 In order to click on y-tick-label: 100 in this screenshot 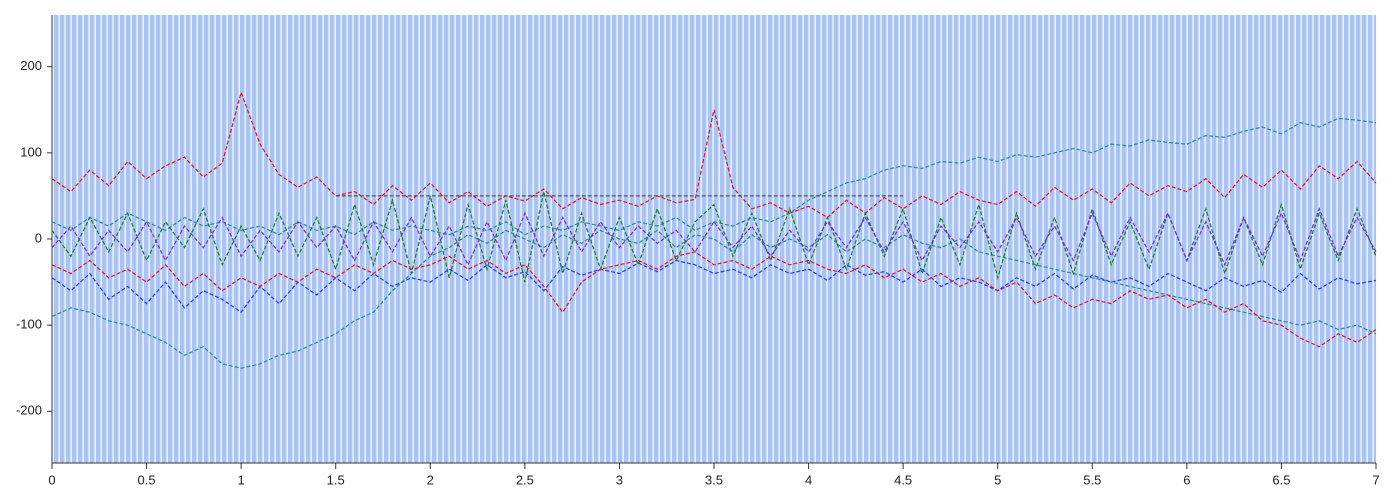, I will do `click(31, 151)`.